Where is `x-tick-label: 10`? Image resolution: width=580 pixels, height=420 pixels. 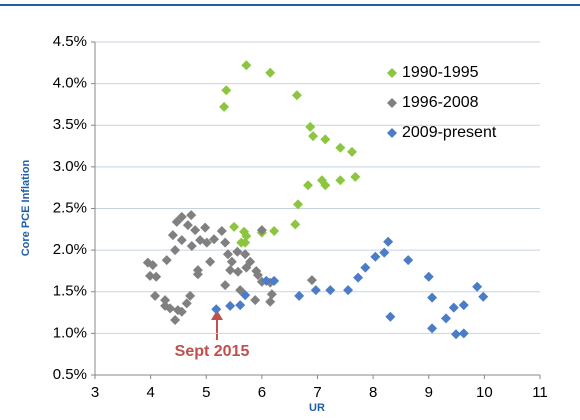 x-tick-label: 10 is located at coordinates (484, 392).